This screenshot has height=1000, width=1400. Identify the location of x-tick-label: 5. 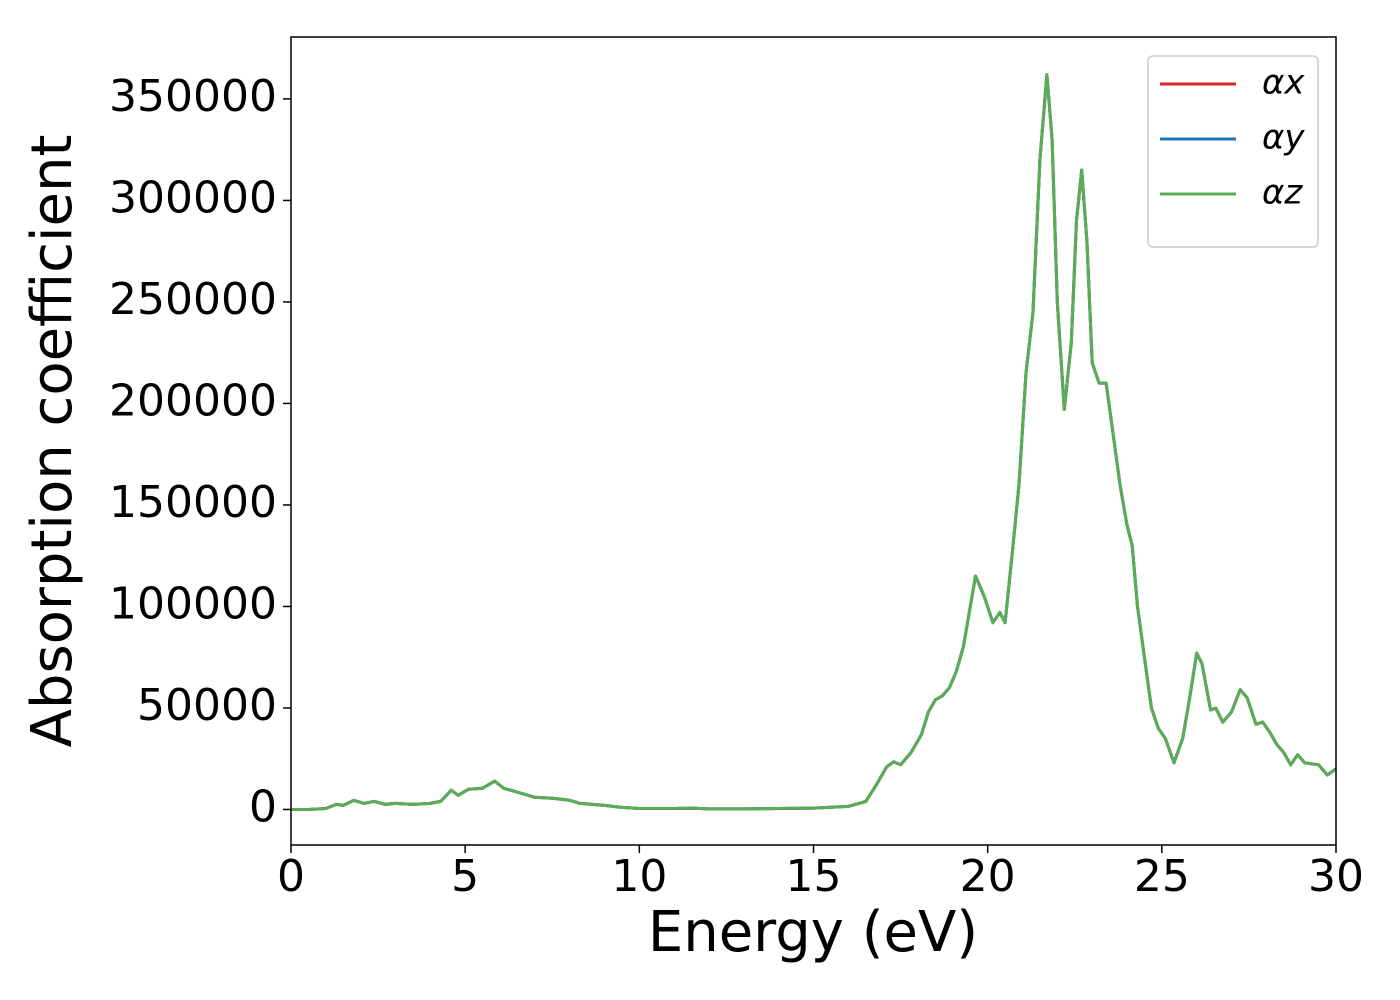
(465, 876).